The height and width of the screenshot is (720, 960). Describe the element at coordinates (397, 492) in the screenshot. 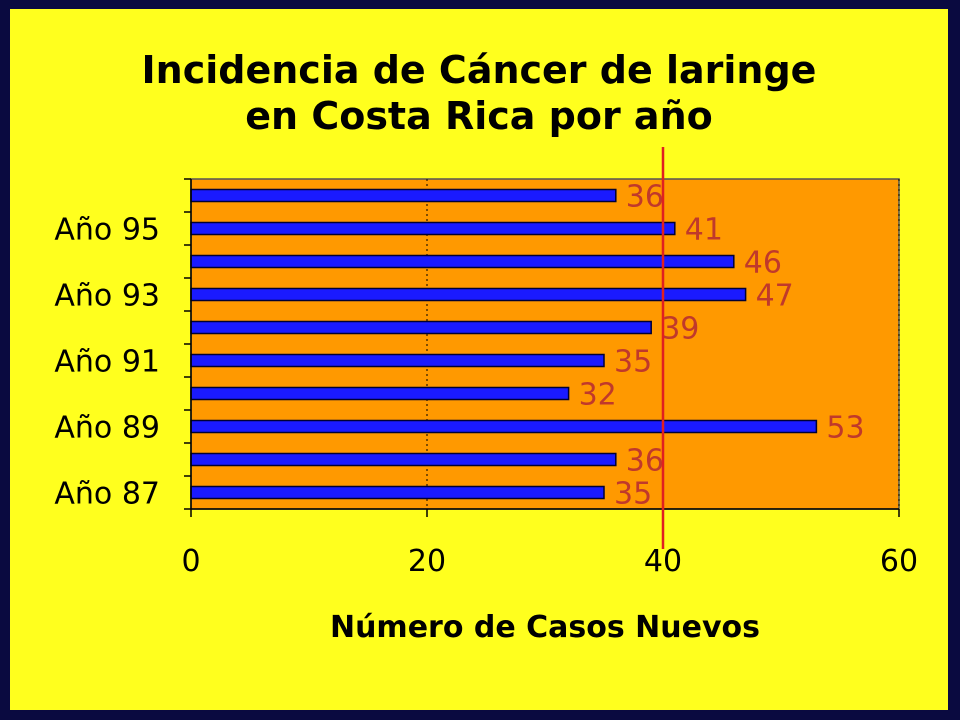

I see `bar-año-87` at that location.